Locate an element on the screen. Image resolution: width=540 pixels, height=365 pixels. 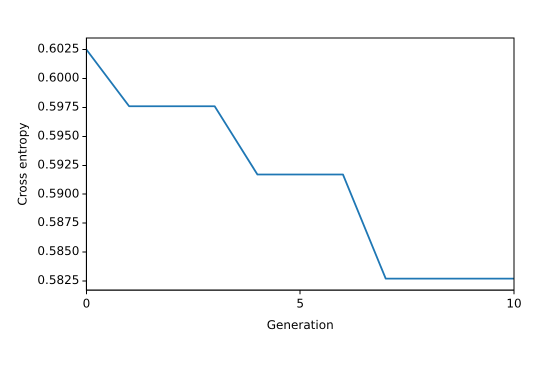
x-axis-title: Generation is located at coordinates (300, 325).